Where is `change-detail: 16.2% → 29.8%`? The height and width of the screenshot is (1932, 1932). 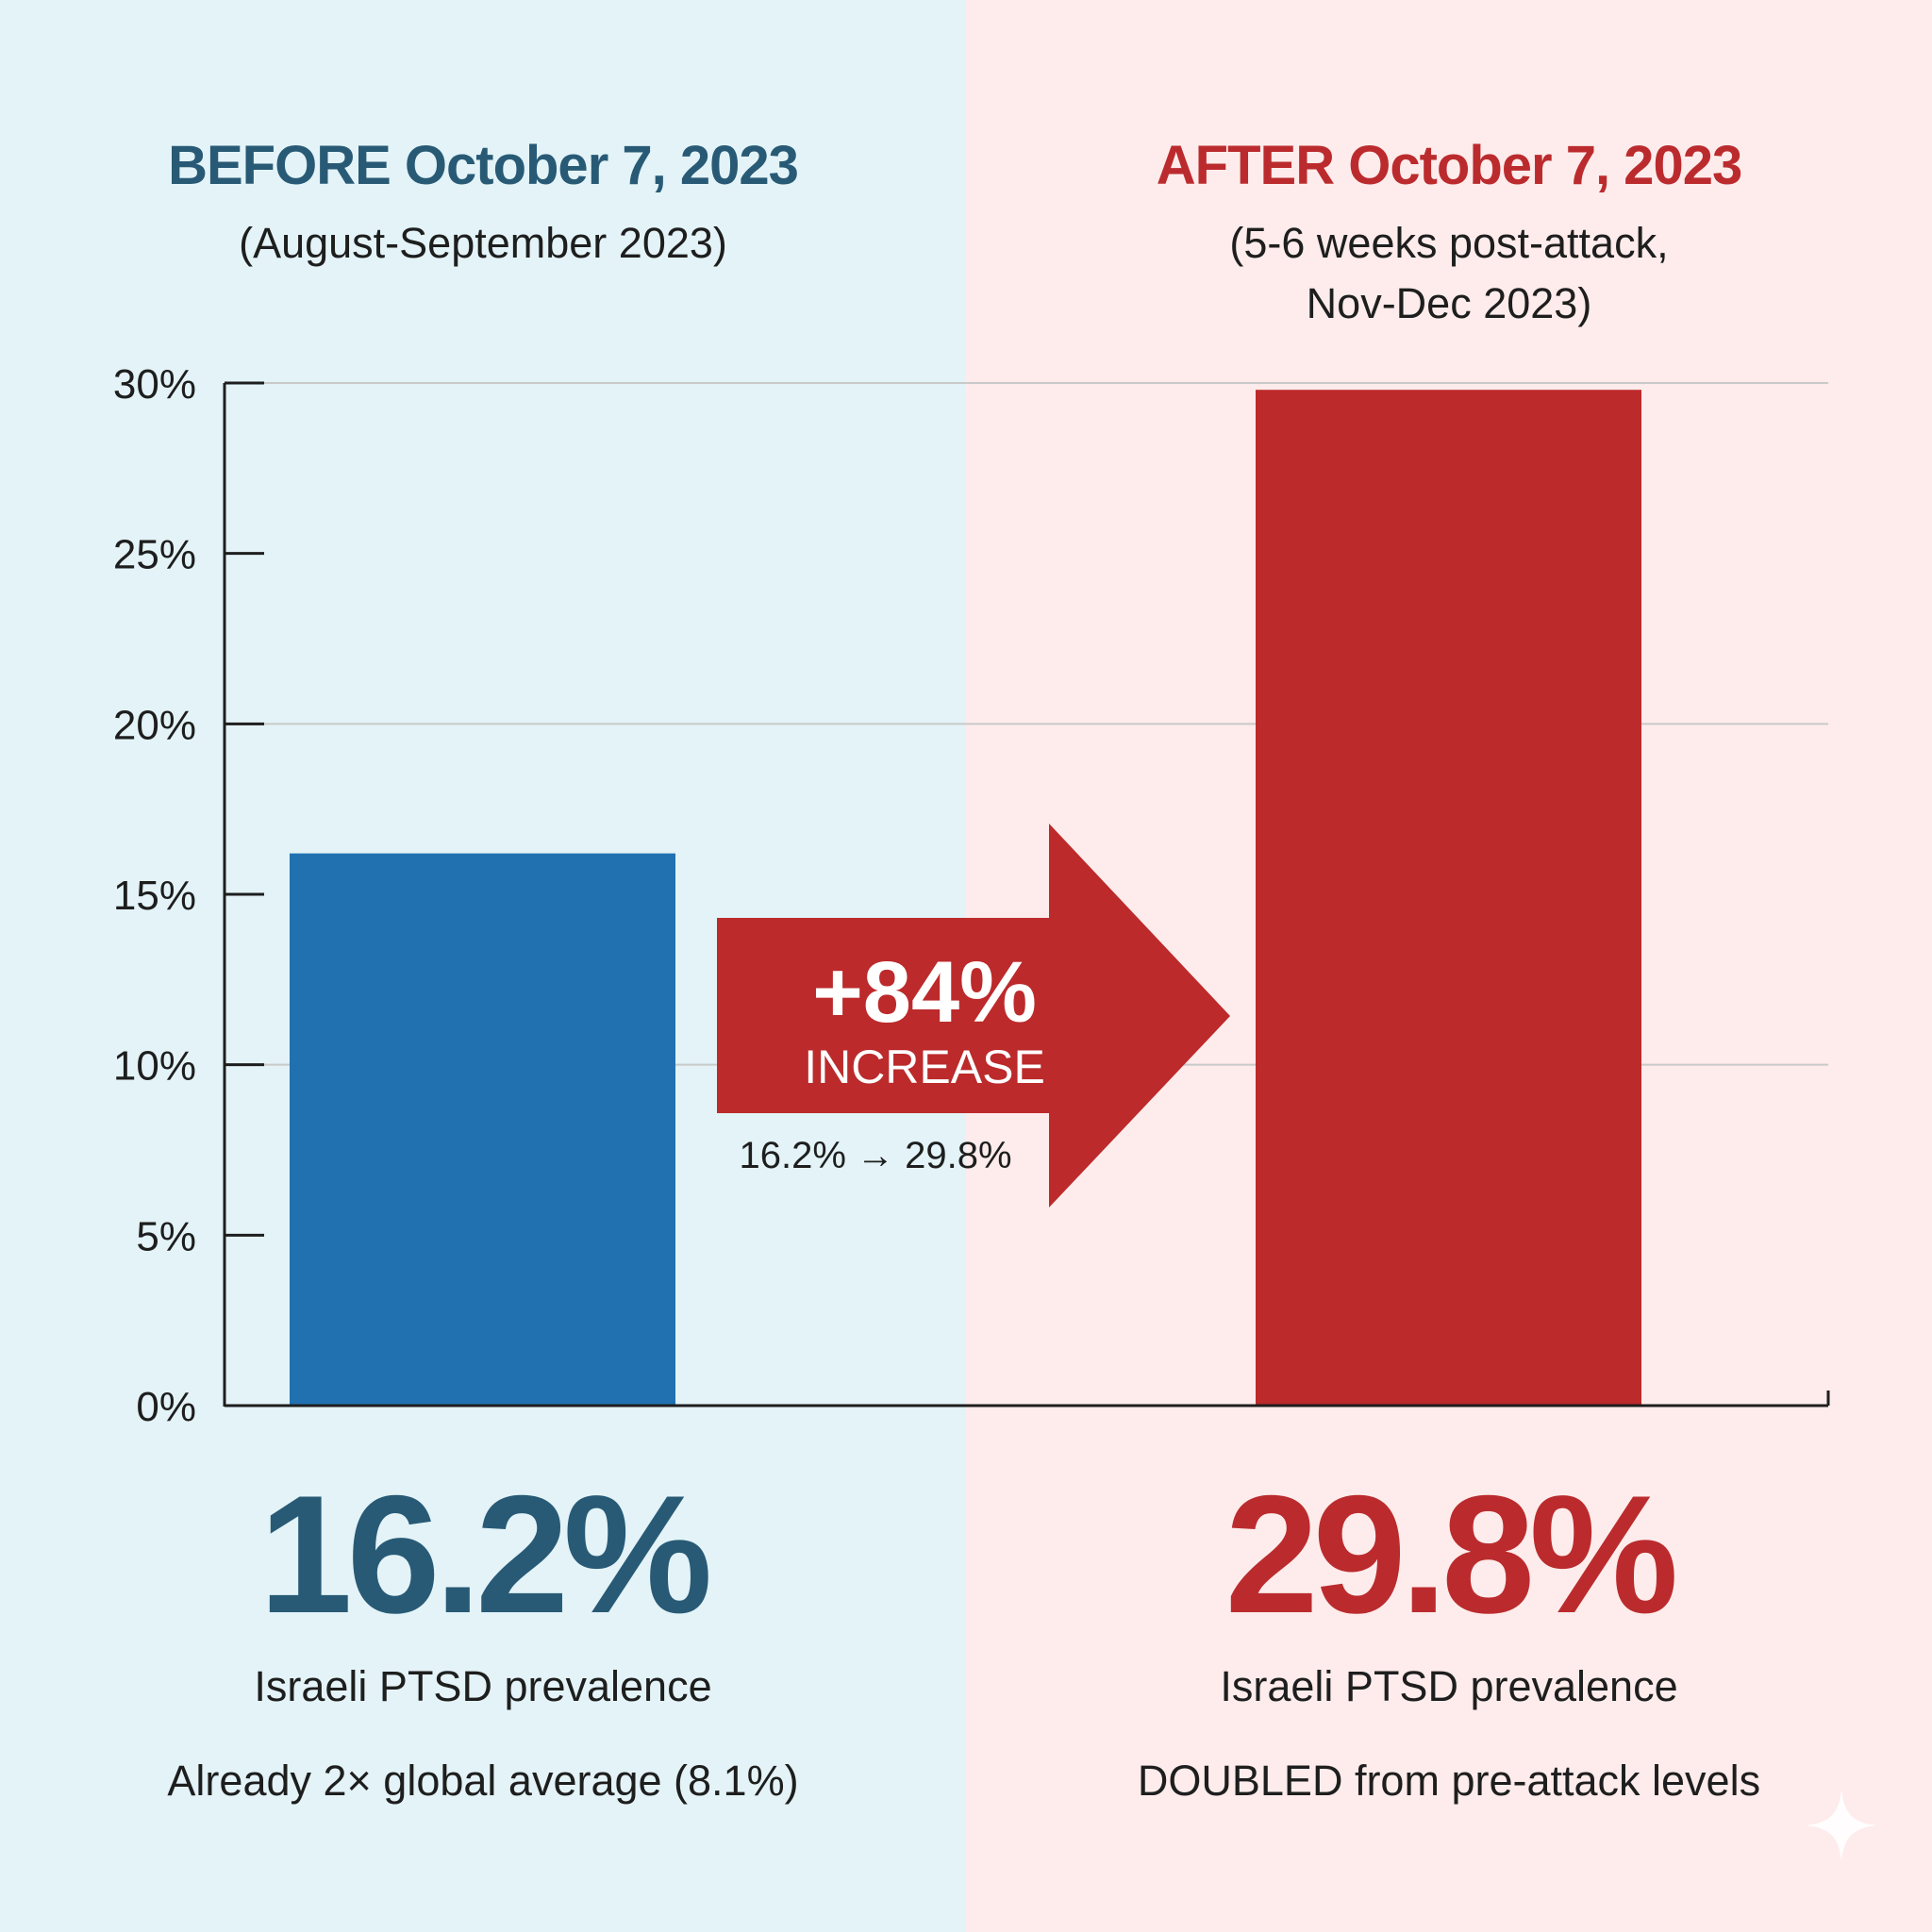
change-detail: 16.2% → 29.8% is located at coordinates (875, 1155).